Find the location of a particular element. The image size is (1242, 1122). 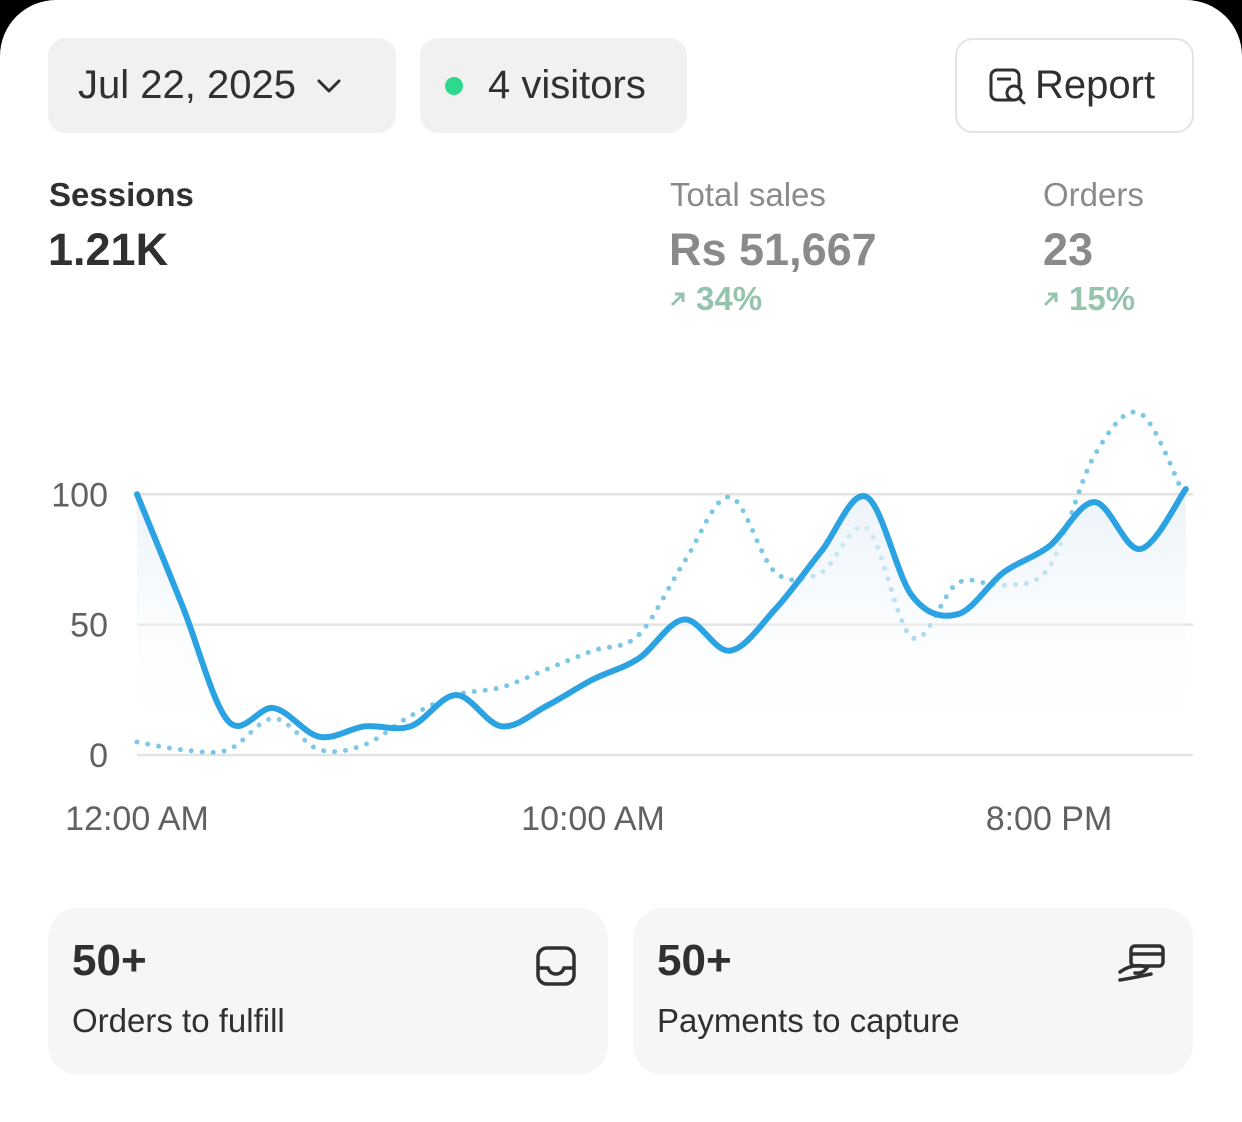

report-icon is located at coordinates (1007, 86).